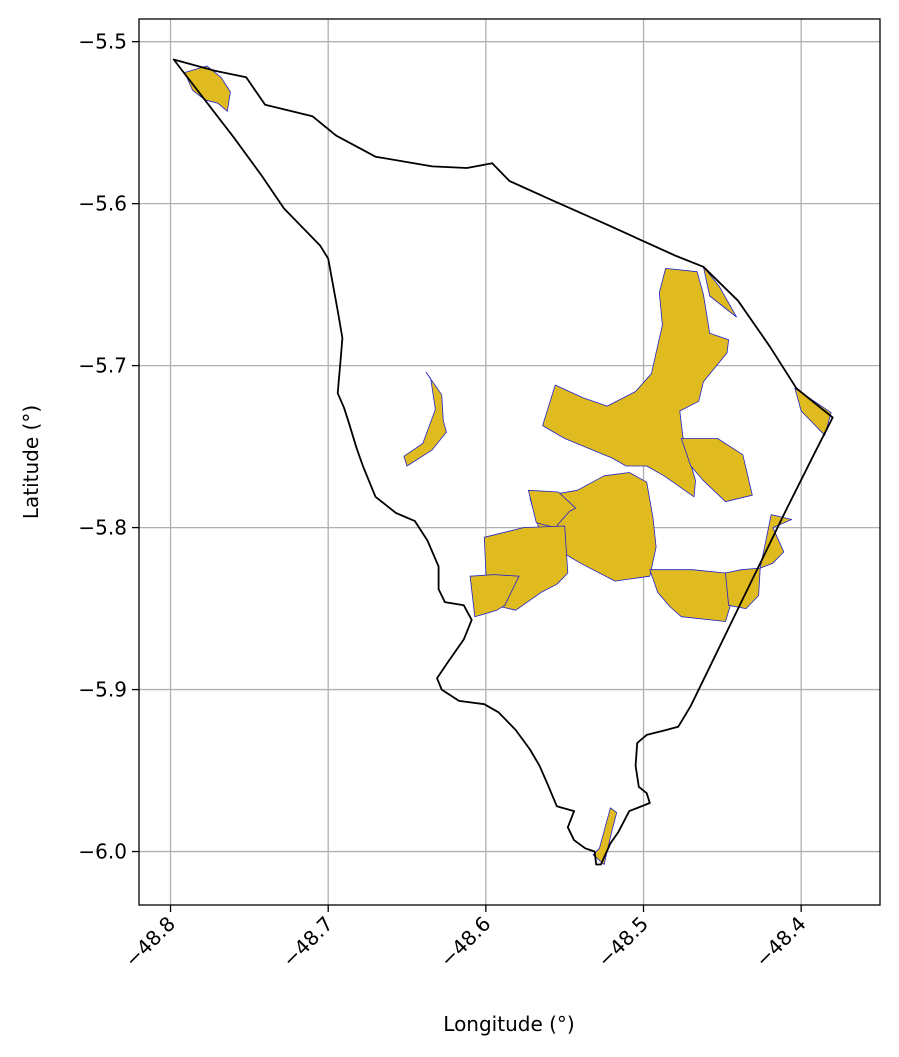 The width and height of the screenshot is (899, 1057). Describe the element at coordinates (102, 852) in the screenshot. I see `y-tick-label: −6.0` at that location.